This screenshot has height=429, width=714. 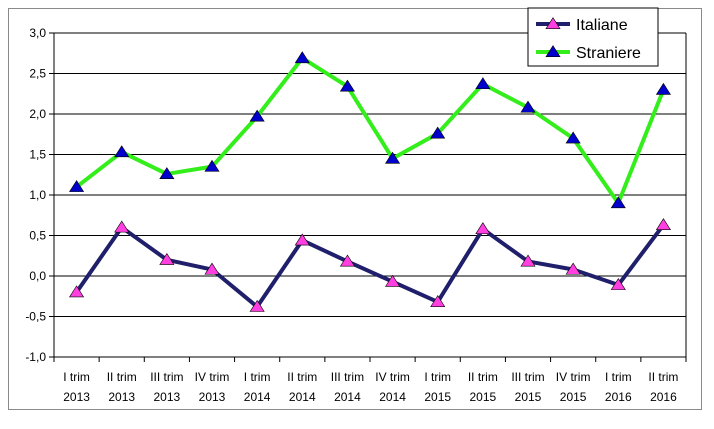 I want to click on y-axis-tick-labels: 3,0 2,5 2,0 1,5 1,0 0,5 0,0 -0,5 -1,0, so click(x=35, y=195).